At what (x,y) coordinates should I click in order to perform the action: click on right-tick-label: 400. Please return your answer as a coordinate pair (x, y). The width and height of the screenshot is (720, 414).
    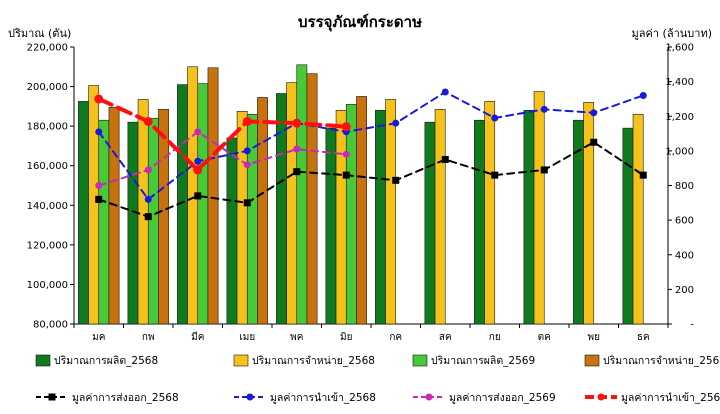
    Looking at the image, I should click on (684, 255).